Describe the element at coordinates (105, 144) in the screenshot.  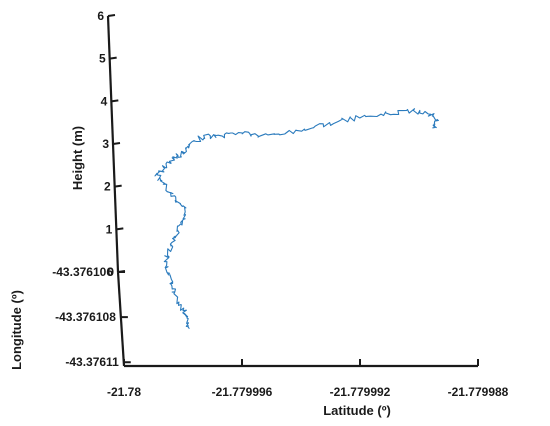
I see `z-tick-label: 3` at that location.